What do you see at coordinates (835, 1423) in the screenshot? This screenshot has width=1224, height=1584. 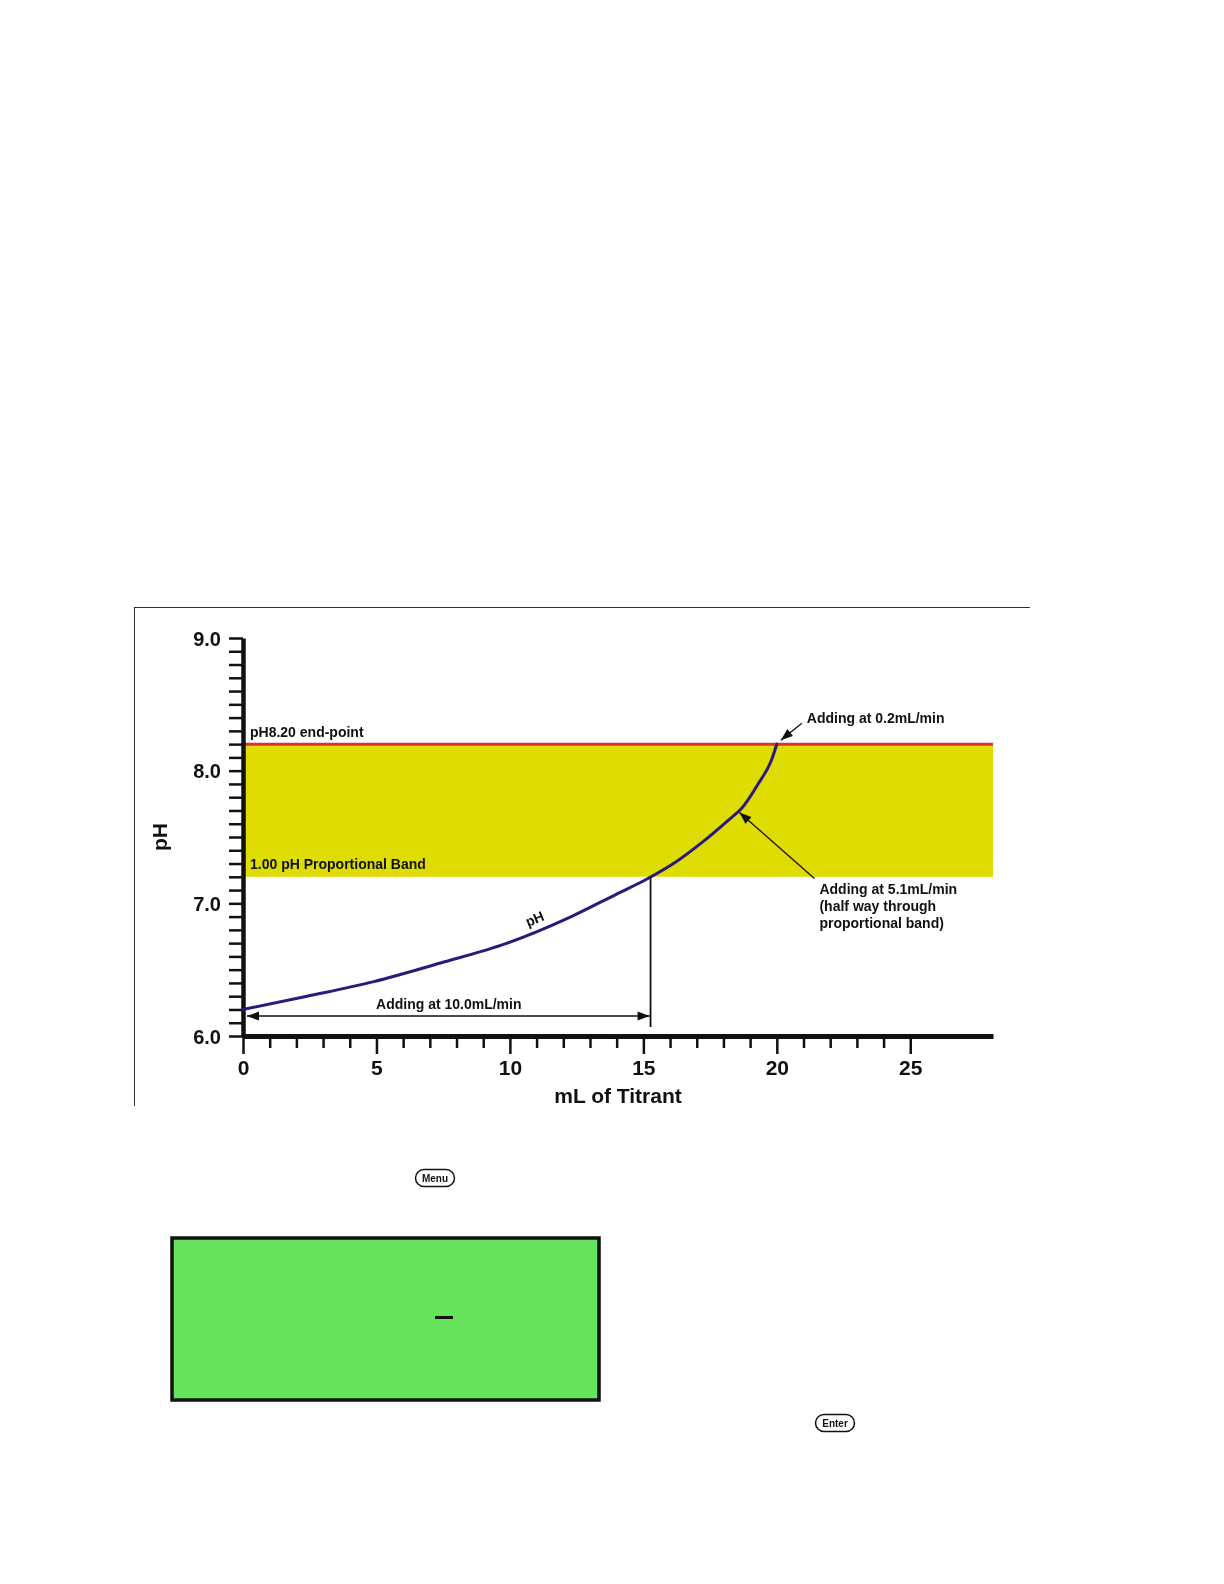 I see `text: Enter` at bounding box center [835, 1423].